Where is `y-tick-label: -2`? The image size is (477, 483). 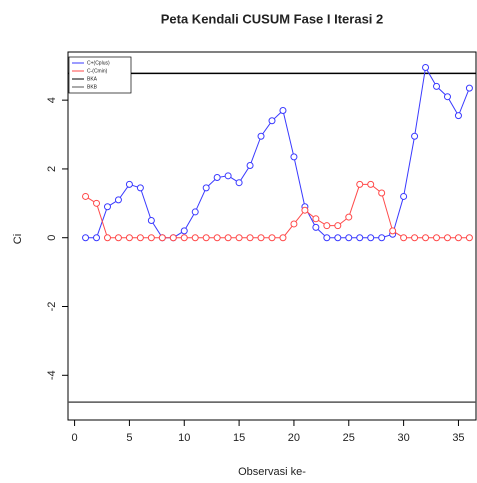
y-tick-label: -2 is located at coordinates (52, 307).